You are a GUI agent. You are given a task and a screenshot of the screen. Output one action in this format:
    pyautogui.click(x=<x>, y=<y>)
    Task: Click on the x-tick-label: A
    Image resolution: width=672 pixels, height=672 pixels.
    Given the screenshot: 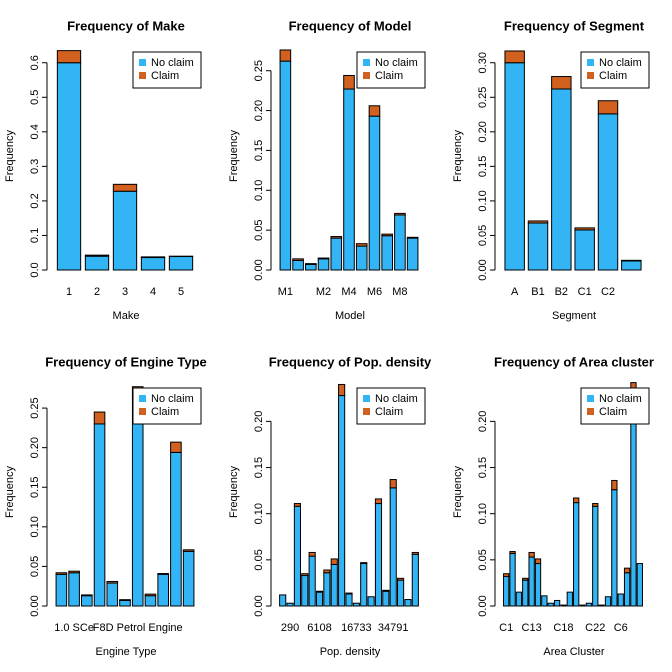 What is the action you would take?
    pyautogui.click(x=515, y=292)
    